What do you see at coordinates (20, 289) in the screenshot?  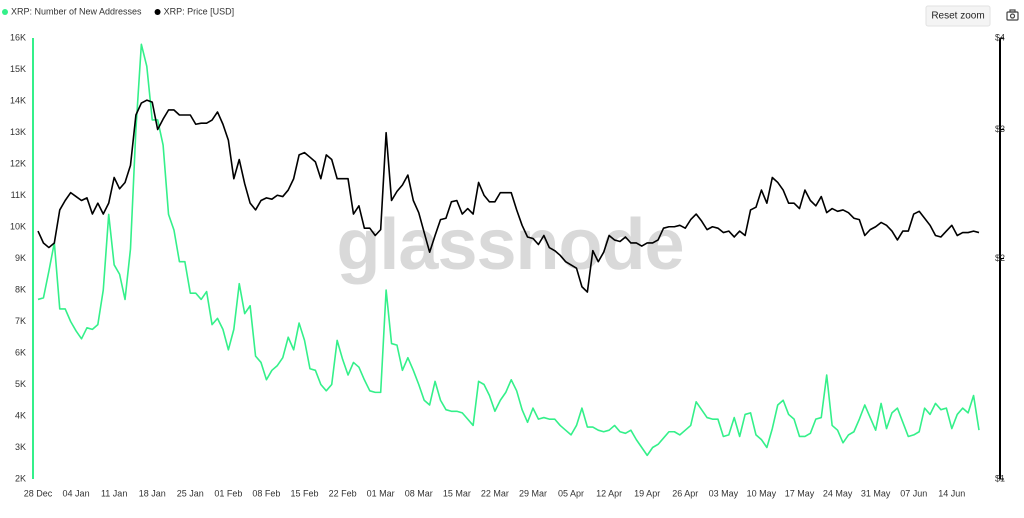 I see `y-tick-label: 8K` at bounding box center [20, 289].